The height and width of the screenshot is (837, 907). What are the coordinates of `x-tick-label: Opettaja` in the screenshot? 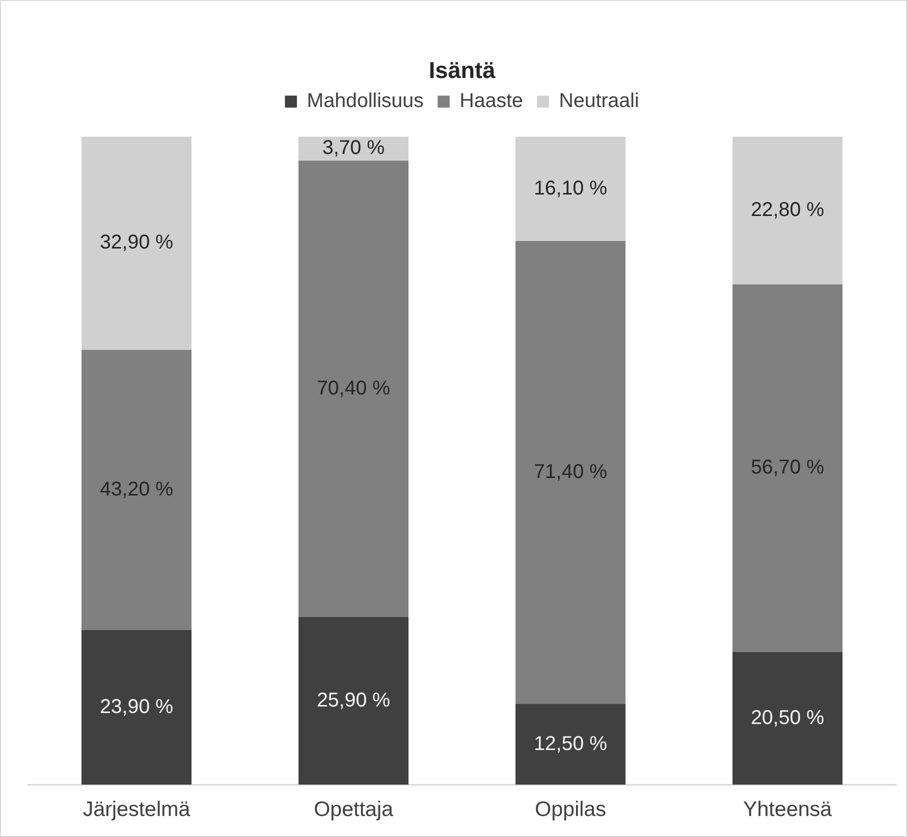 It's located at (354, 810).